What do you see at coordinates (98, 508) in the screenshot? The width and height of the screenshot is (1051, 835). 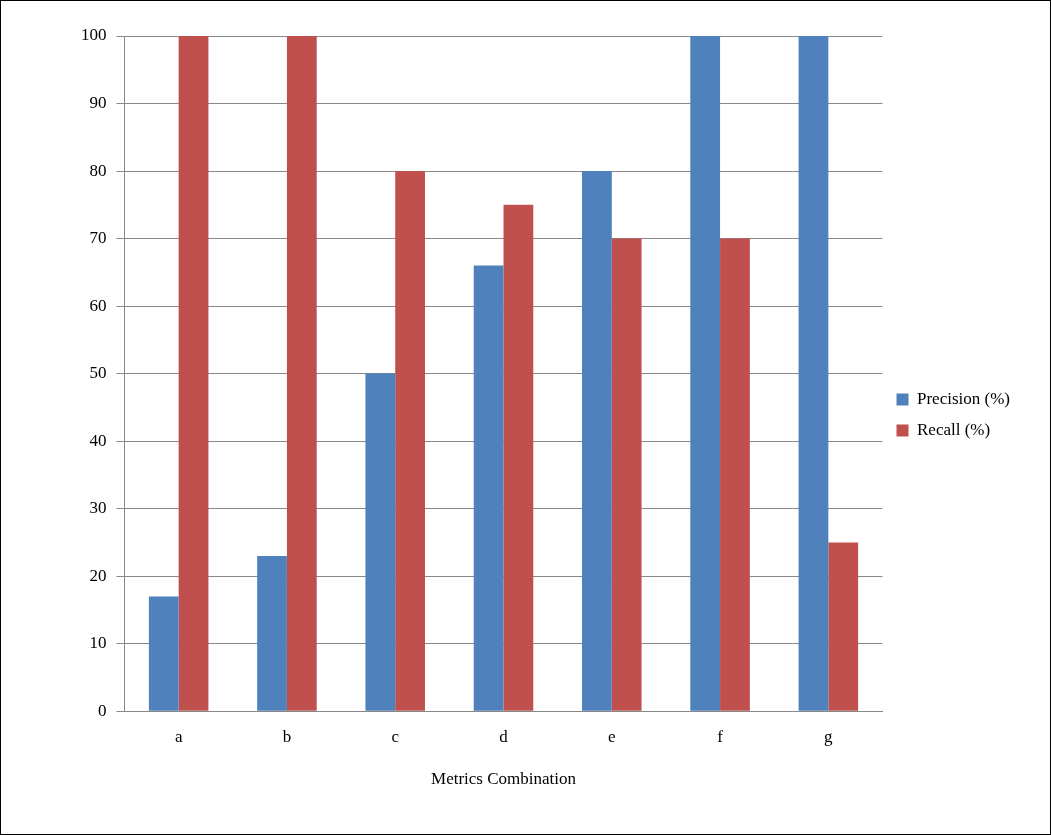 I see `y-tick-label: 30` at bounding box center [98, 508].